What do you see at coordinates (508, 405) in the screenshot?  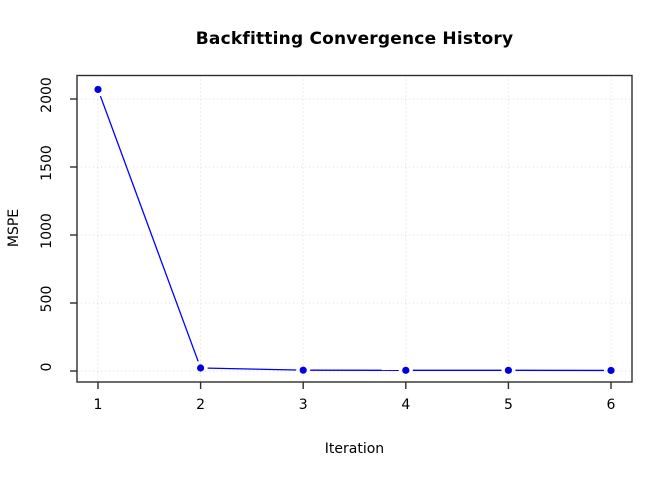 I see `x-tick-label: 5` at bounding box center [508, 405].